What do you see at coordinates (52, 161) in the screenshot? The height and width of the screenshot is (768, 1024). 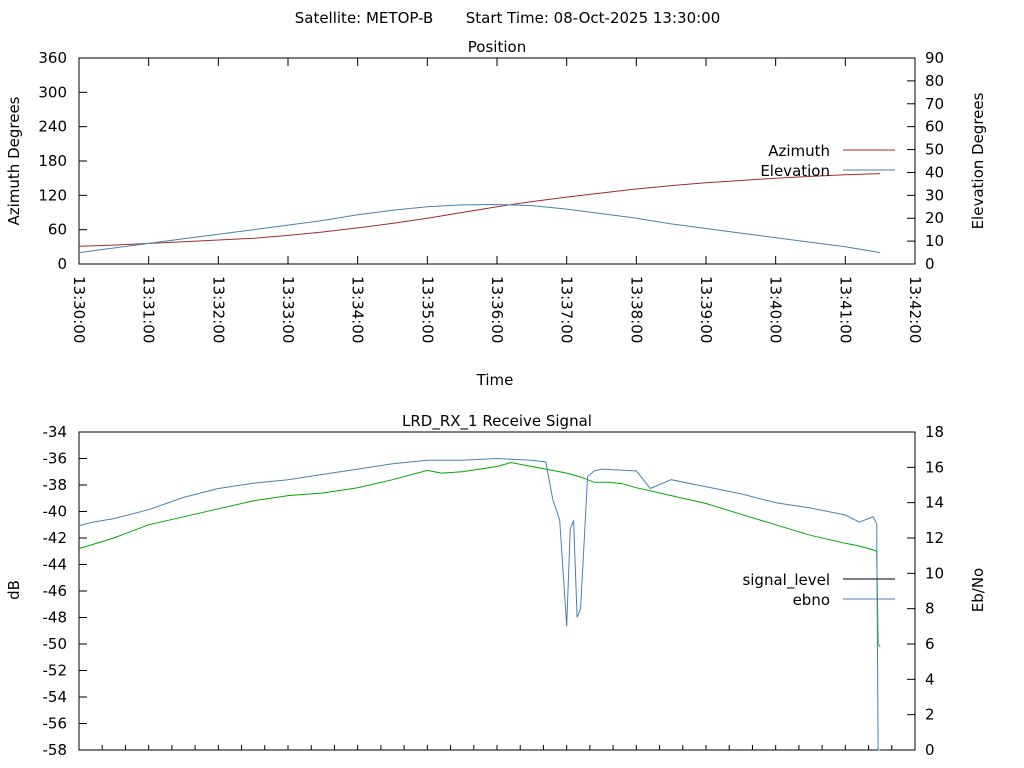 I see `y-tick-label: 180` at bounding box center [52, 161].